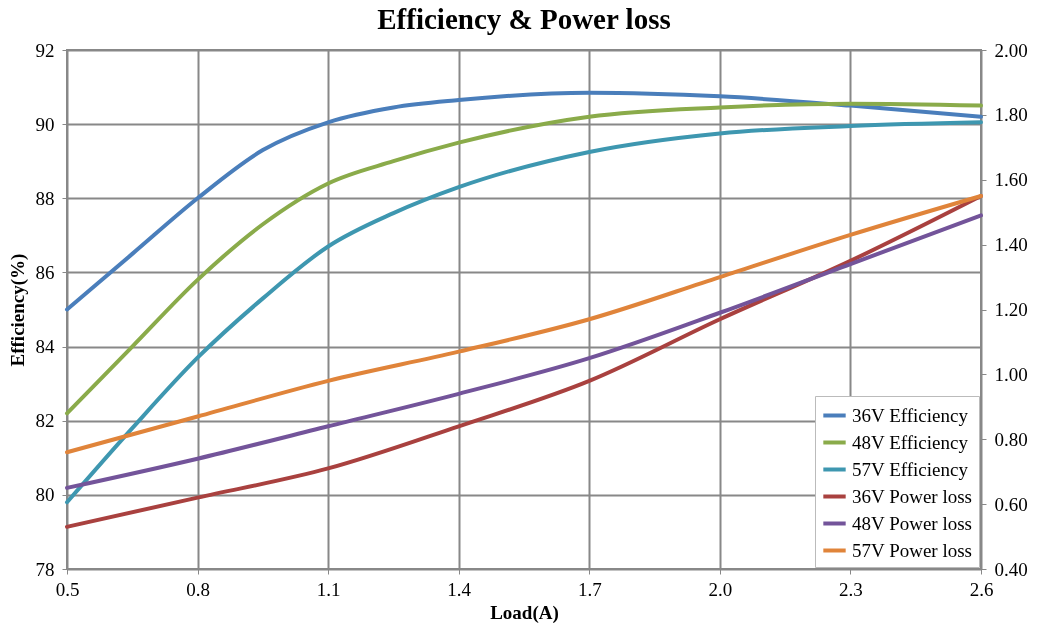 The width and height of the screenshot is (1048, 640). Describe the element at coordinates (912, 496) in the screenshot. I see `legend-label: 36V Power loss` at that location.